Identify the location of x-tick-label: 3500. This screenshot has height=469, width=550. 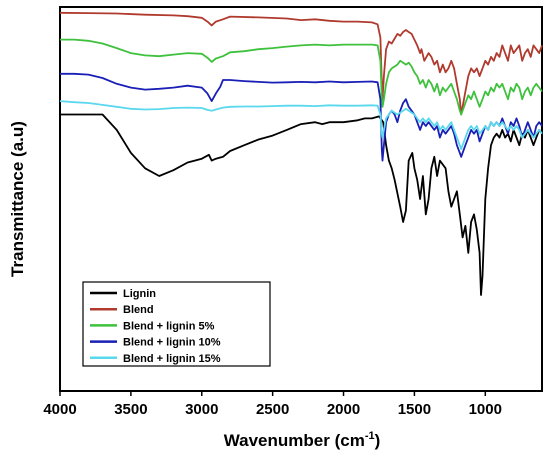
(130, 409).